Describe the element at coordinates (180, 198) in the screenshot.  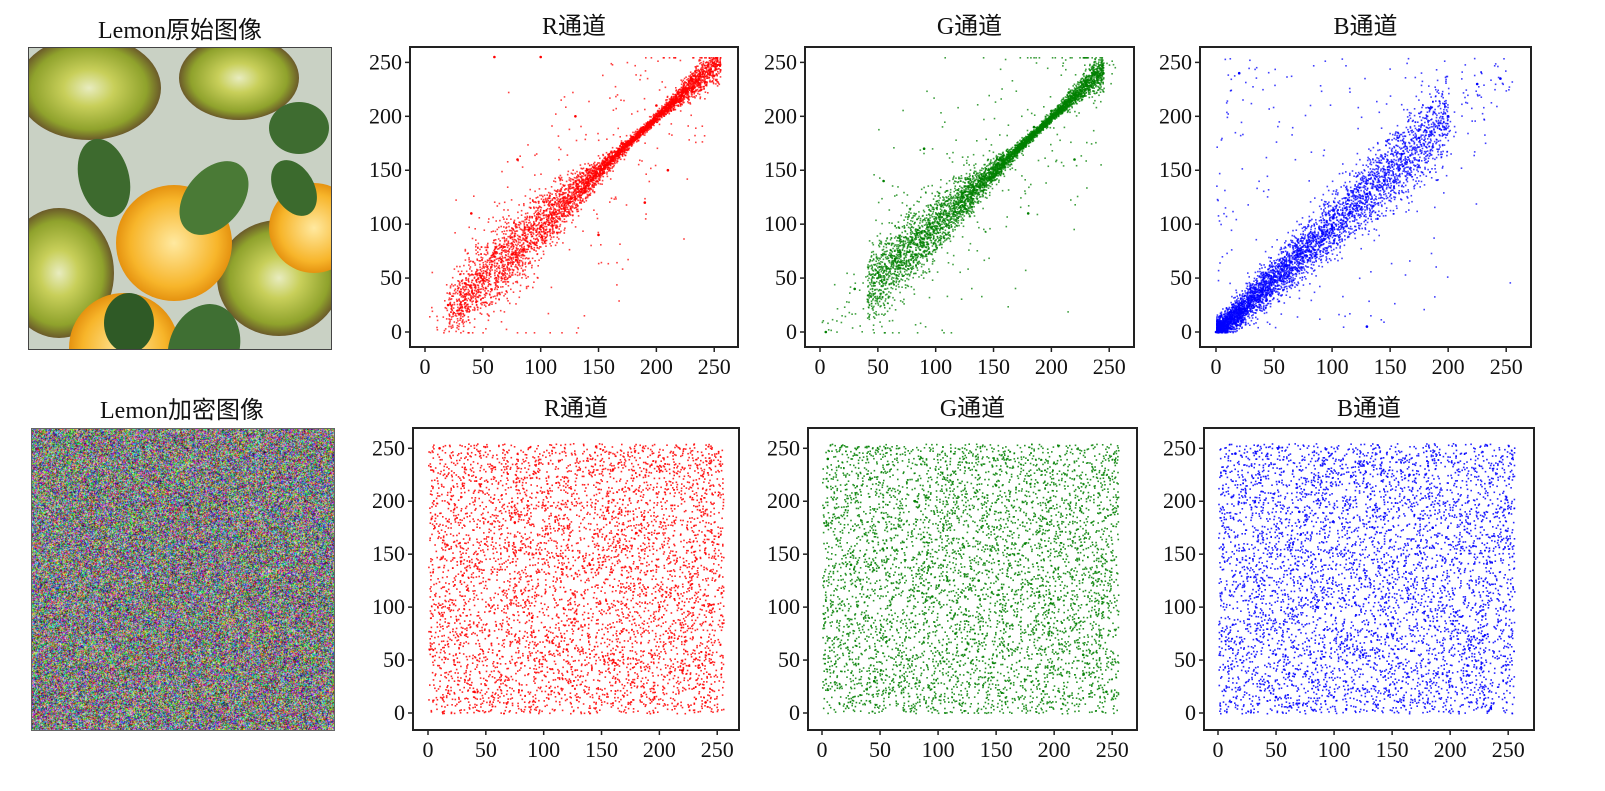
I see `fruit-photo-art` at that location.